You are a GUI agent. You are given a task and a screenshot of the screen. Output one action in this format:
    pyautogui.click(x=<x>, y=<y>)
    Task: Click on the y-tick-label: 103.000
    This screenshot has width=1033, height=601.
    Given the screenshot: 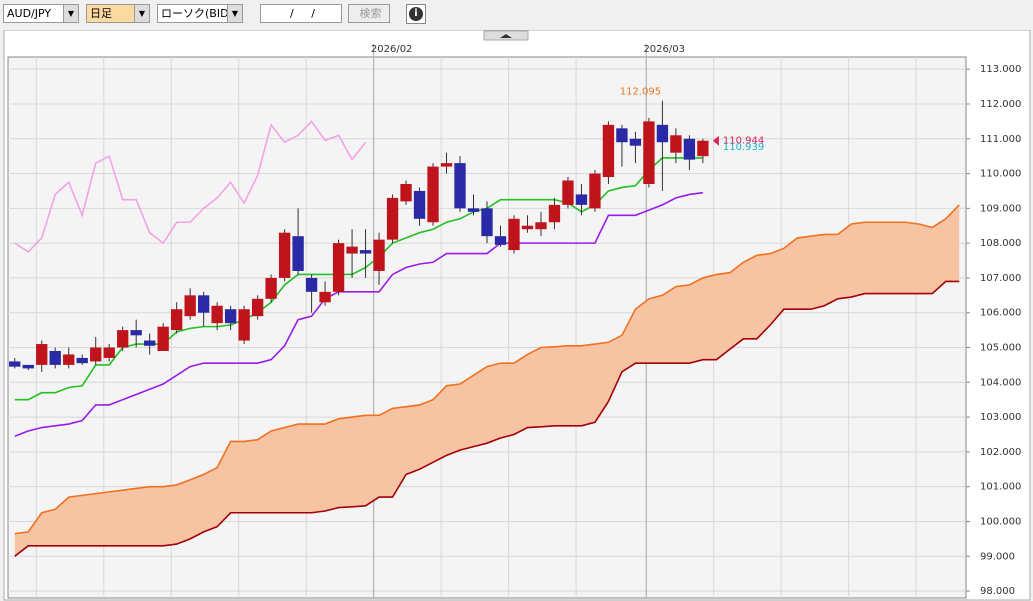 What is the action you would take?
    pyautogui.click(x=1000, y=417)
    